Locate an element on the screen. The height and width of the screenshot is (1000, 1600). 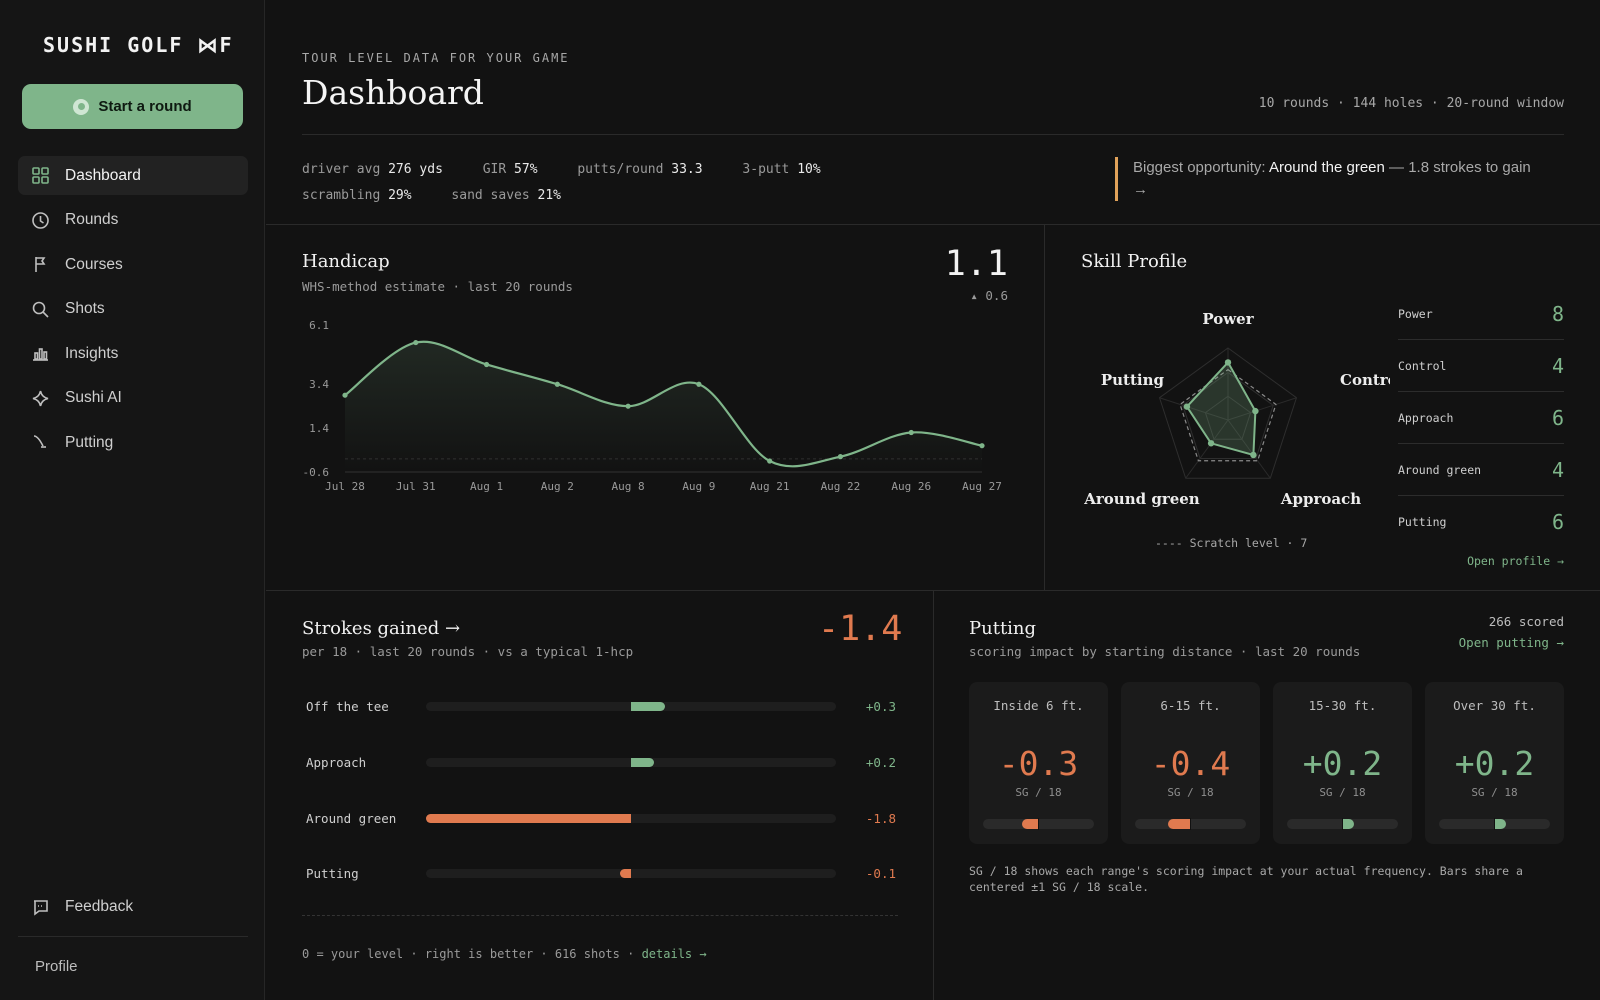
sidebar-item-label: Courses is located at coordinates (94, 264).